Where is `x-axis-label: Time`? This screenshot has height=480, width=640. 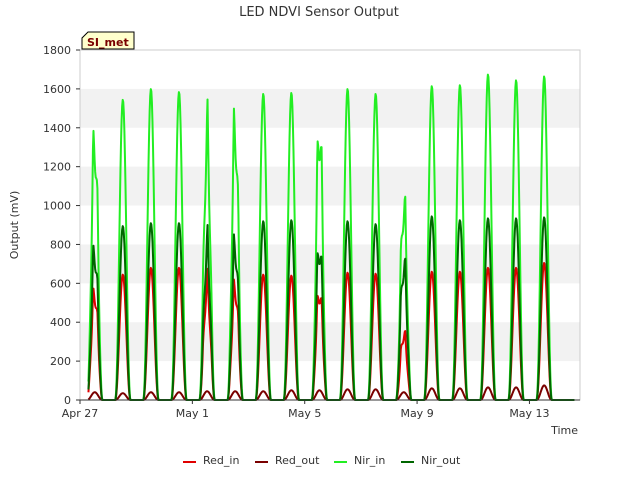 x-axis-label: Time is located at coordinates (564, 430).